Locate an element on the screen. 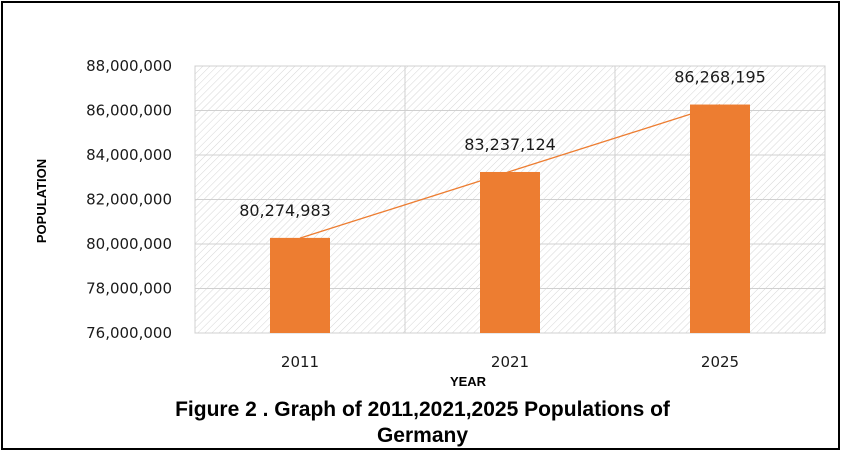 The width and height of the screenshot is (845, 455). trendline-group is located at coordinates (510, 171).